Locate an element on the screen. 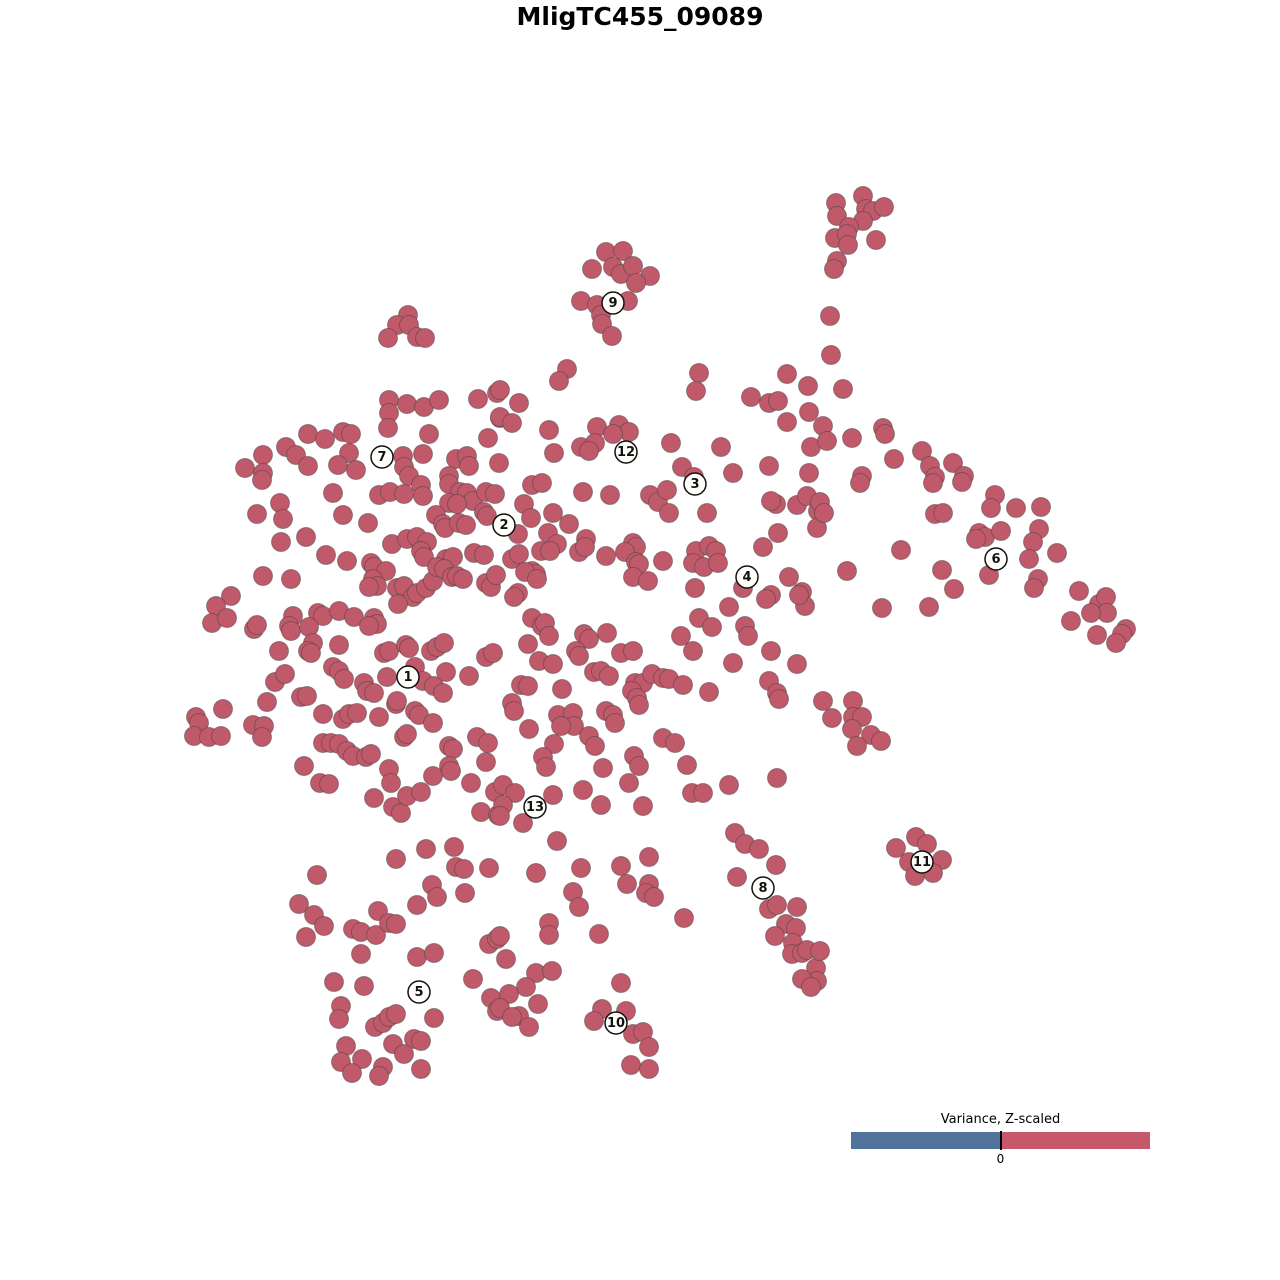 The image size is (1280, 1280). cluster-label-11: 11 is located at coordinates (922, 862).